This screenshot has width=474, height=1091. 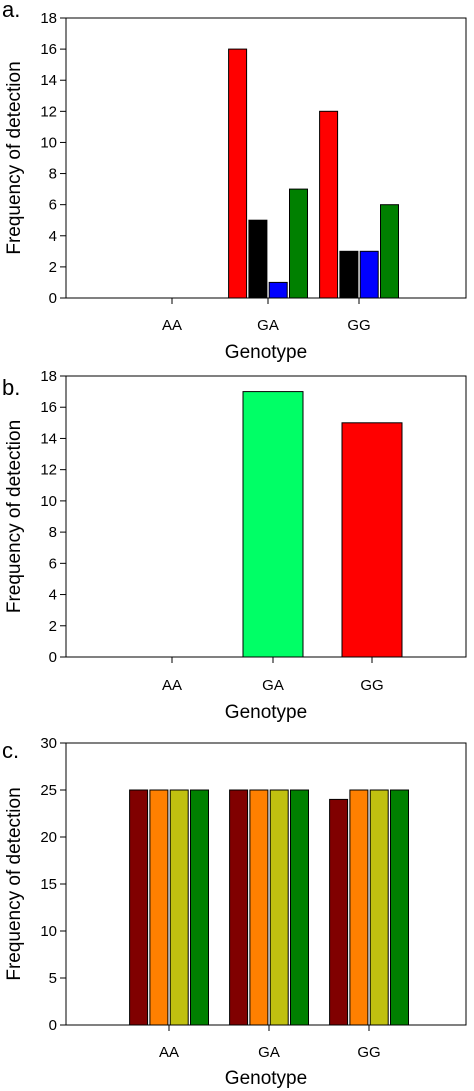 What do you see at coordinates (53, 978) in the screenshot?
I see `y-tick-label: 5` at bounding box center [53, 978].